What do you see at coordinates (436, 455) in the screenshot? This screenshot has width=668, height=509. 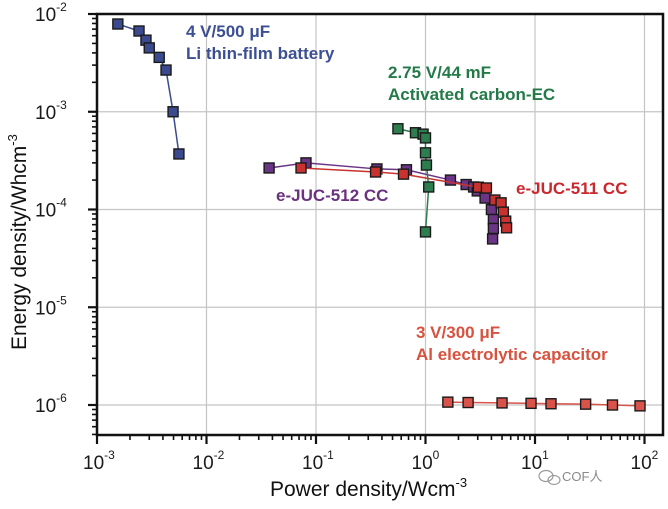 I see `x-tick-label-exp: 0` at bounding box center [436, 455].